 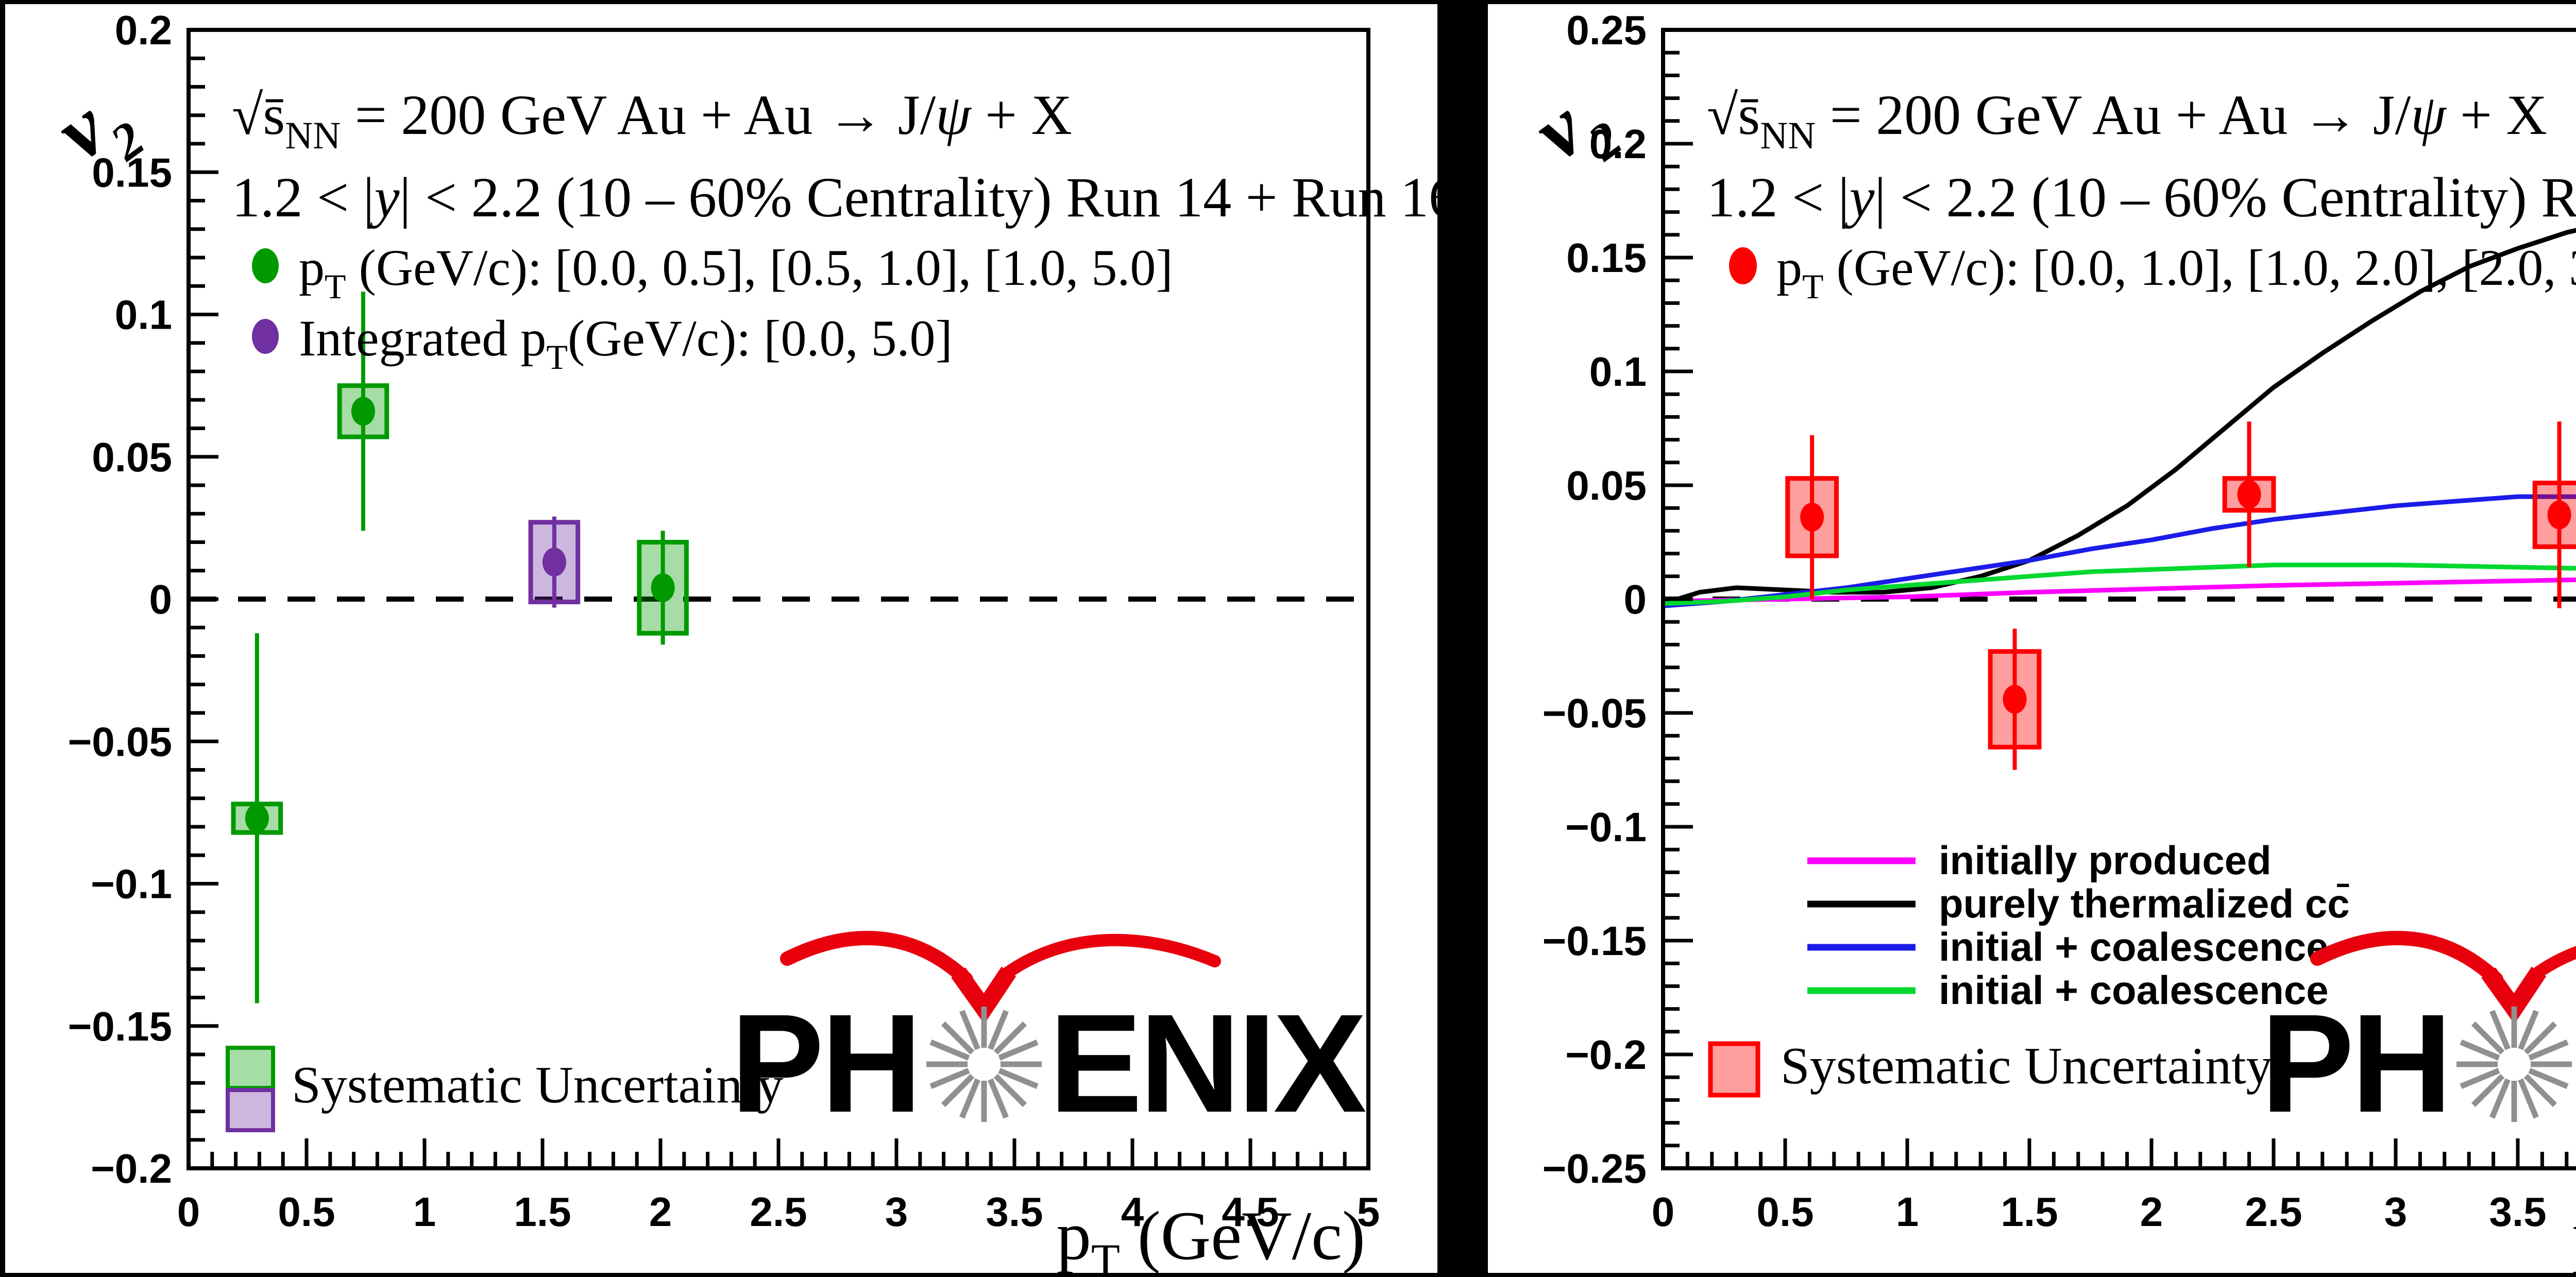 What do you see at coordinates (1734, 1069) in the screenshot?
I see `sys-legend-box-red` at bounding box center [1734, 1069].